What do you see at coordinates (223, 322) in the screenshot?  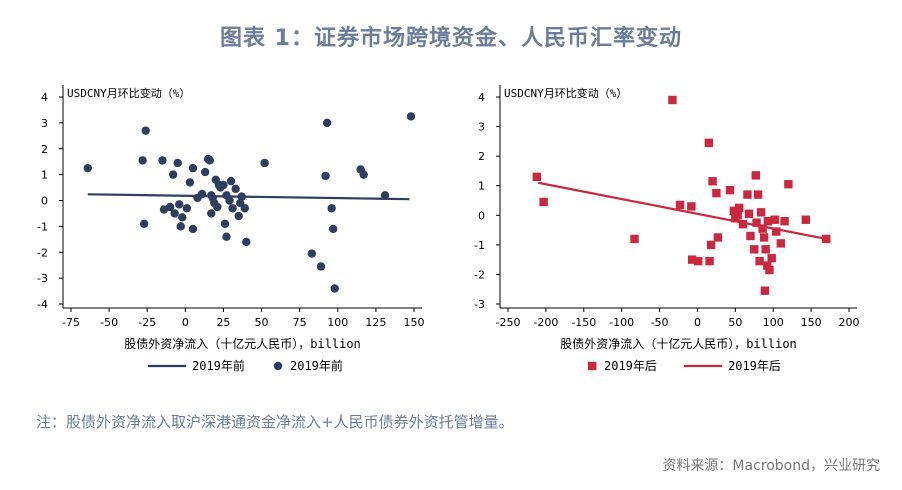 I see `x-tick-label: 25` at bounding box center [223, 322].